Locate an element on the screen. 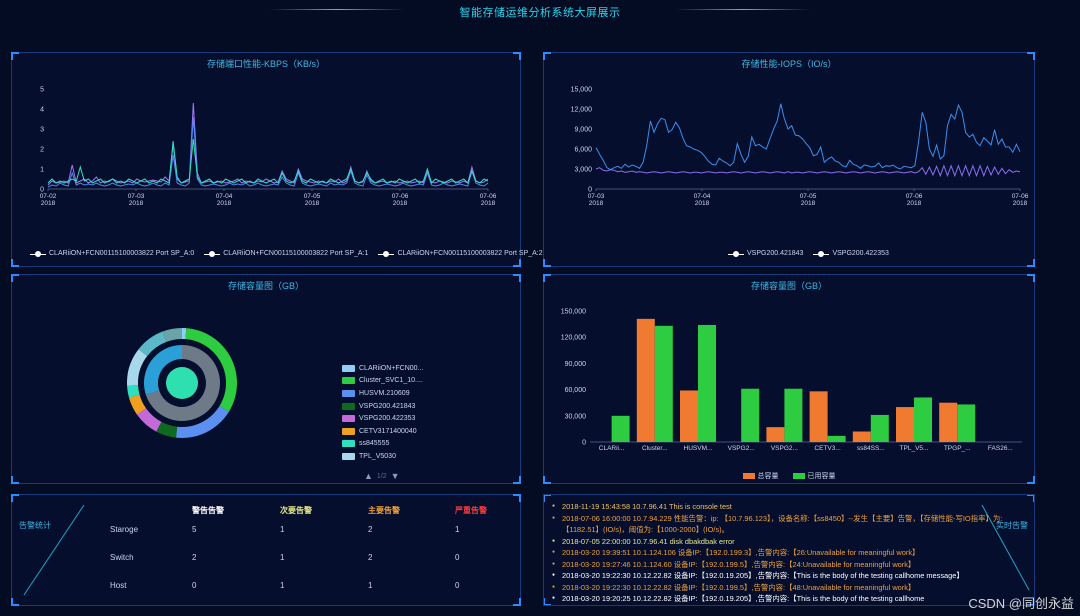 The image size is (1080, 616). iops-legend-item: VSPG200.421843 is located at coordinates (765, 253).